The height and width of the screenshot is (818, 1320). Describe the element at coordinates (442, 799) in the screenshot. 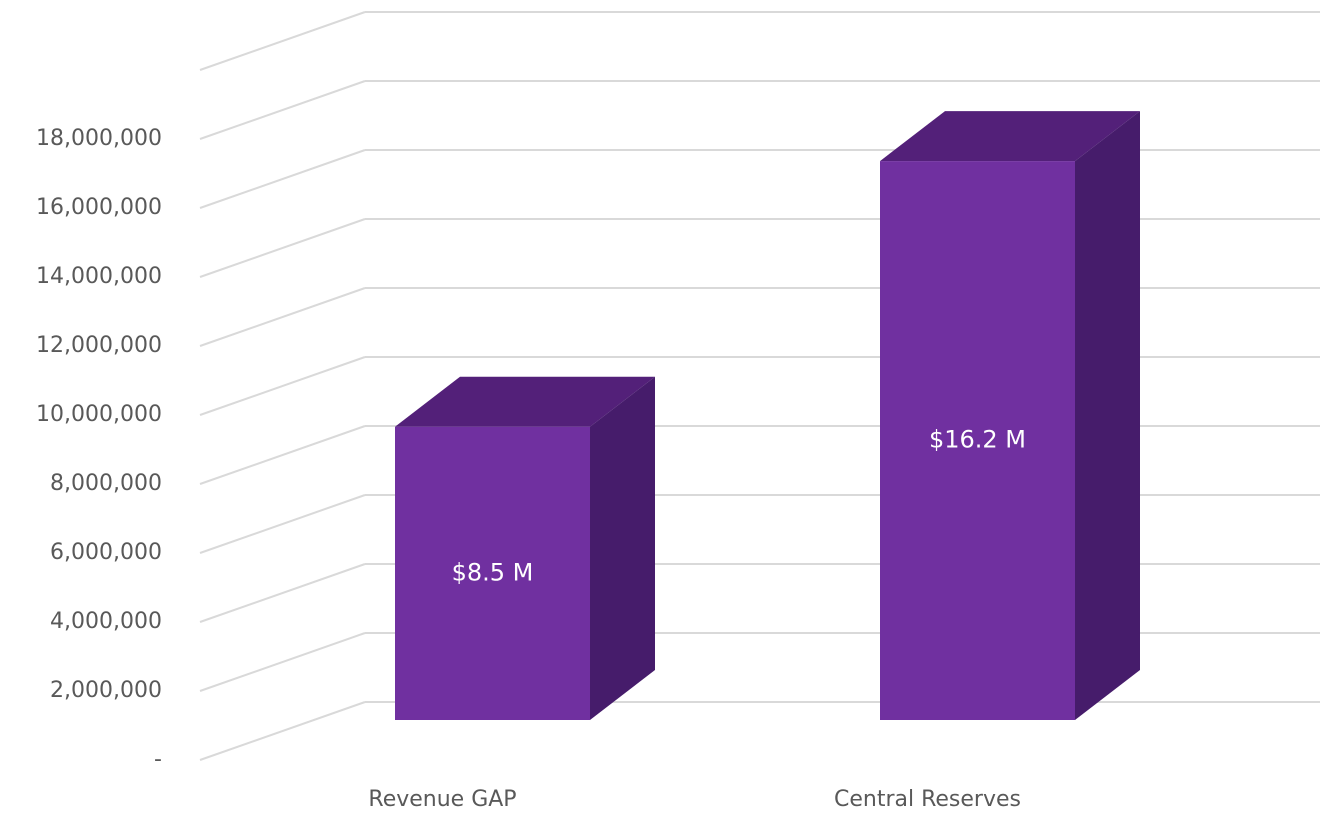

I see `x-tick-label: Revenue GAP` at that location.